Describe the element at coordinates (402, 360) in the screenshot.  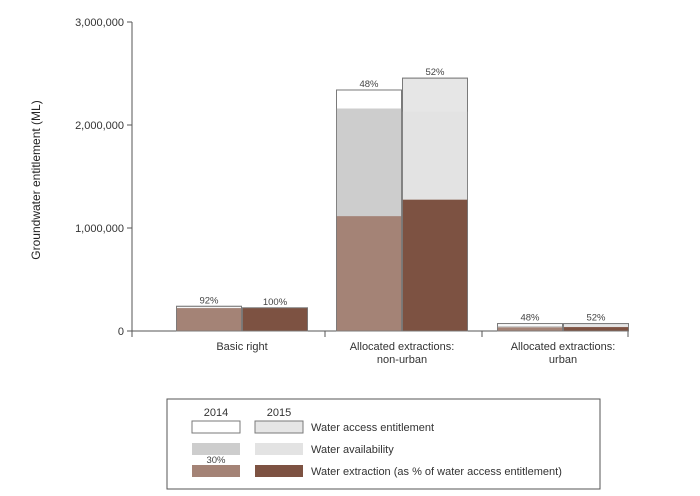
I see `category-label: non-urban` at that location.